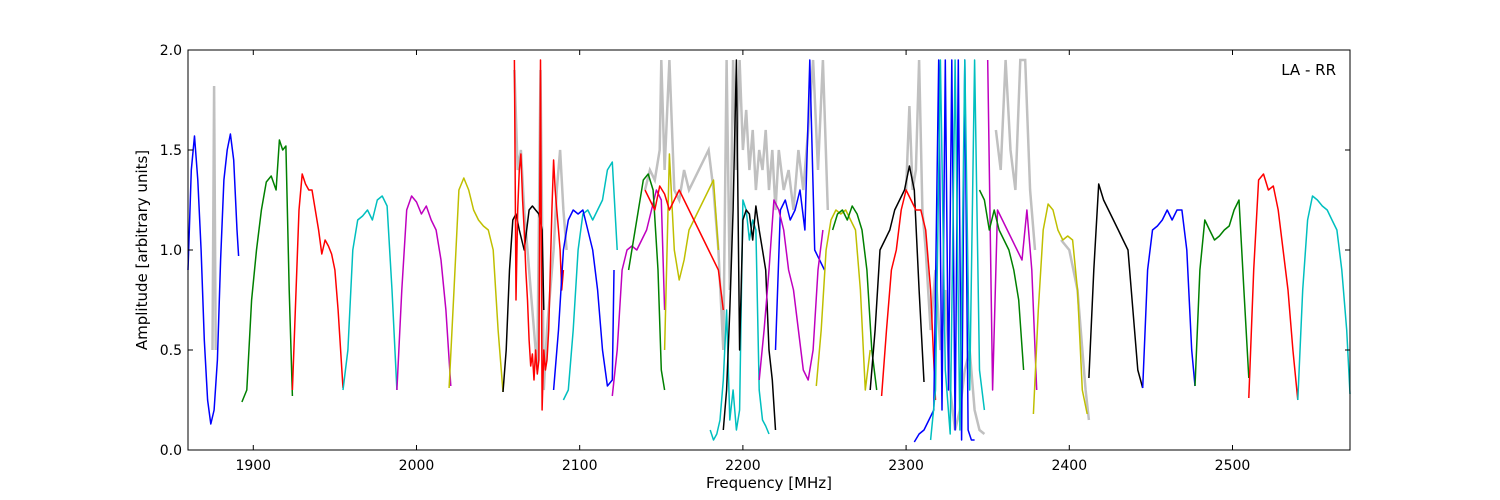 The image size is (1500, 500). What do you see at coordinates (171, 51) in the screenshot?
I see `y-tick-label: 2.0` at bounding box center [171, 51].